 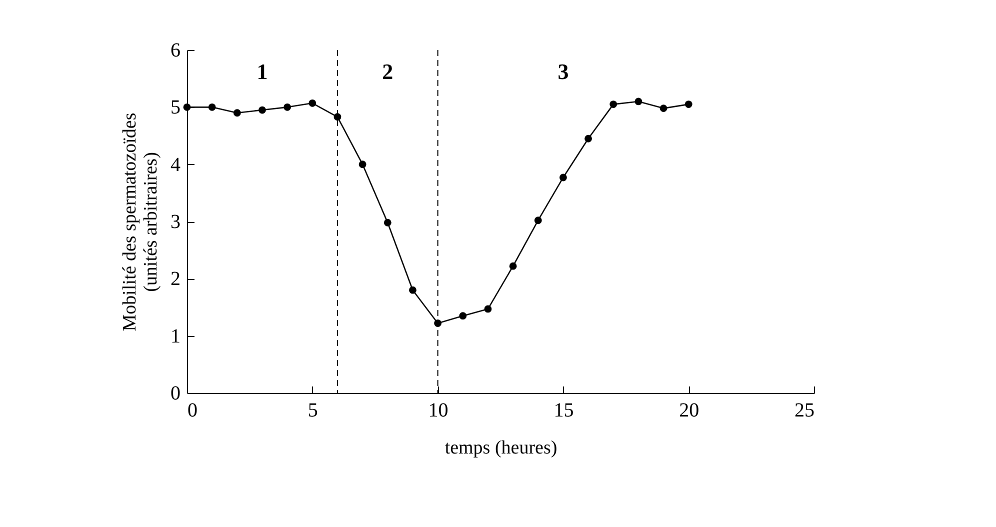 What do you see at coordinates (175, 165) in the screenshot?
I see `y-tick-label: 4` at bounding box center [175, 165].